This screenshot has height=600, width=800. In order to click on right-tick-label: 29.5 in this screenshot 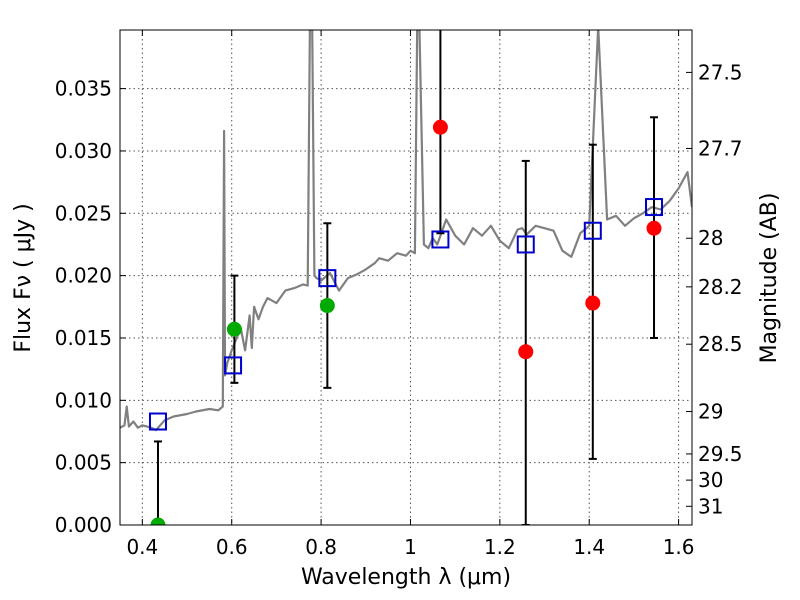, I will do `click(720, 454)`.